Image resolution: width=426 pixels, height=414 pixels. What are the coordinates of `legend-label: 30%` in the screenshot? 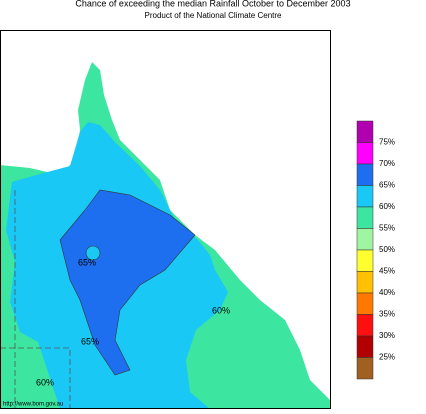 It's located at (387, 335).